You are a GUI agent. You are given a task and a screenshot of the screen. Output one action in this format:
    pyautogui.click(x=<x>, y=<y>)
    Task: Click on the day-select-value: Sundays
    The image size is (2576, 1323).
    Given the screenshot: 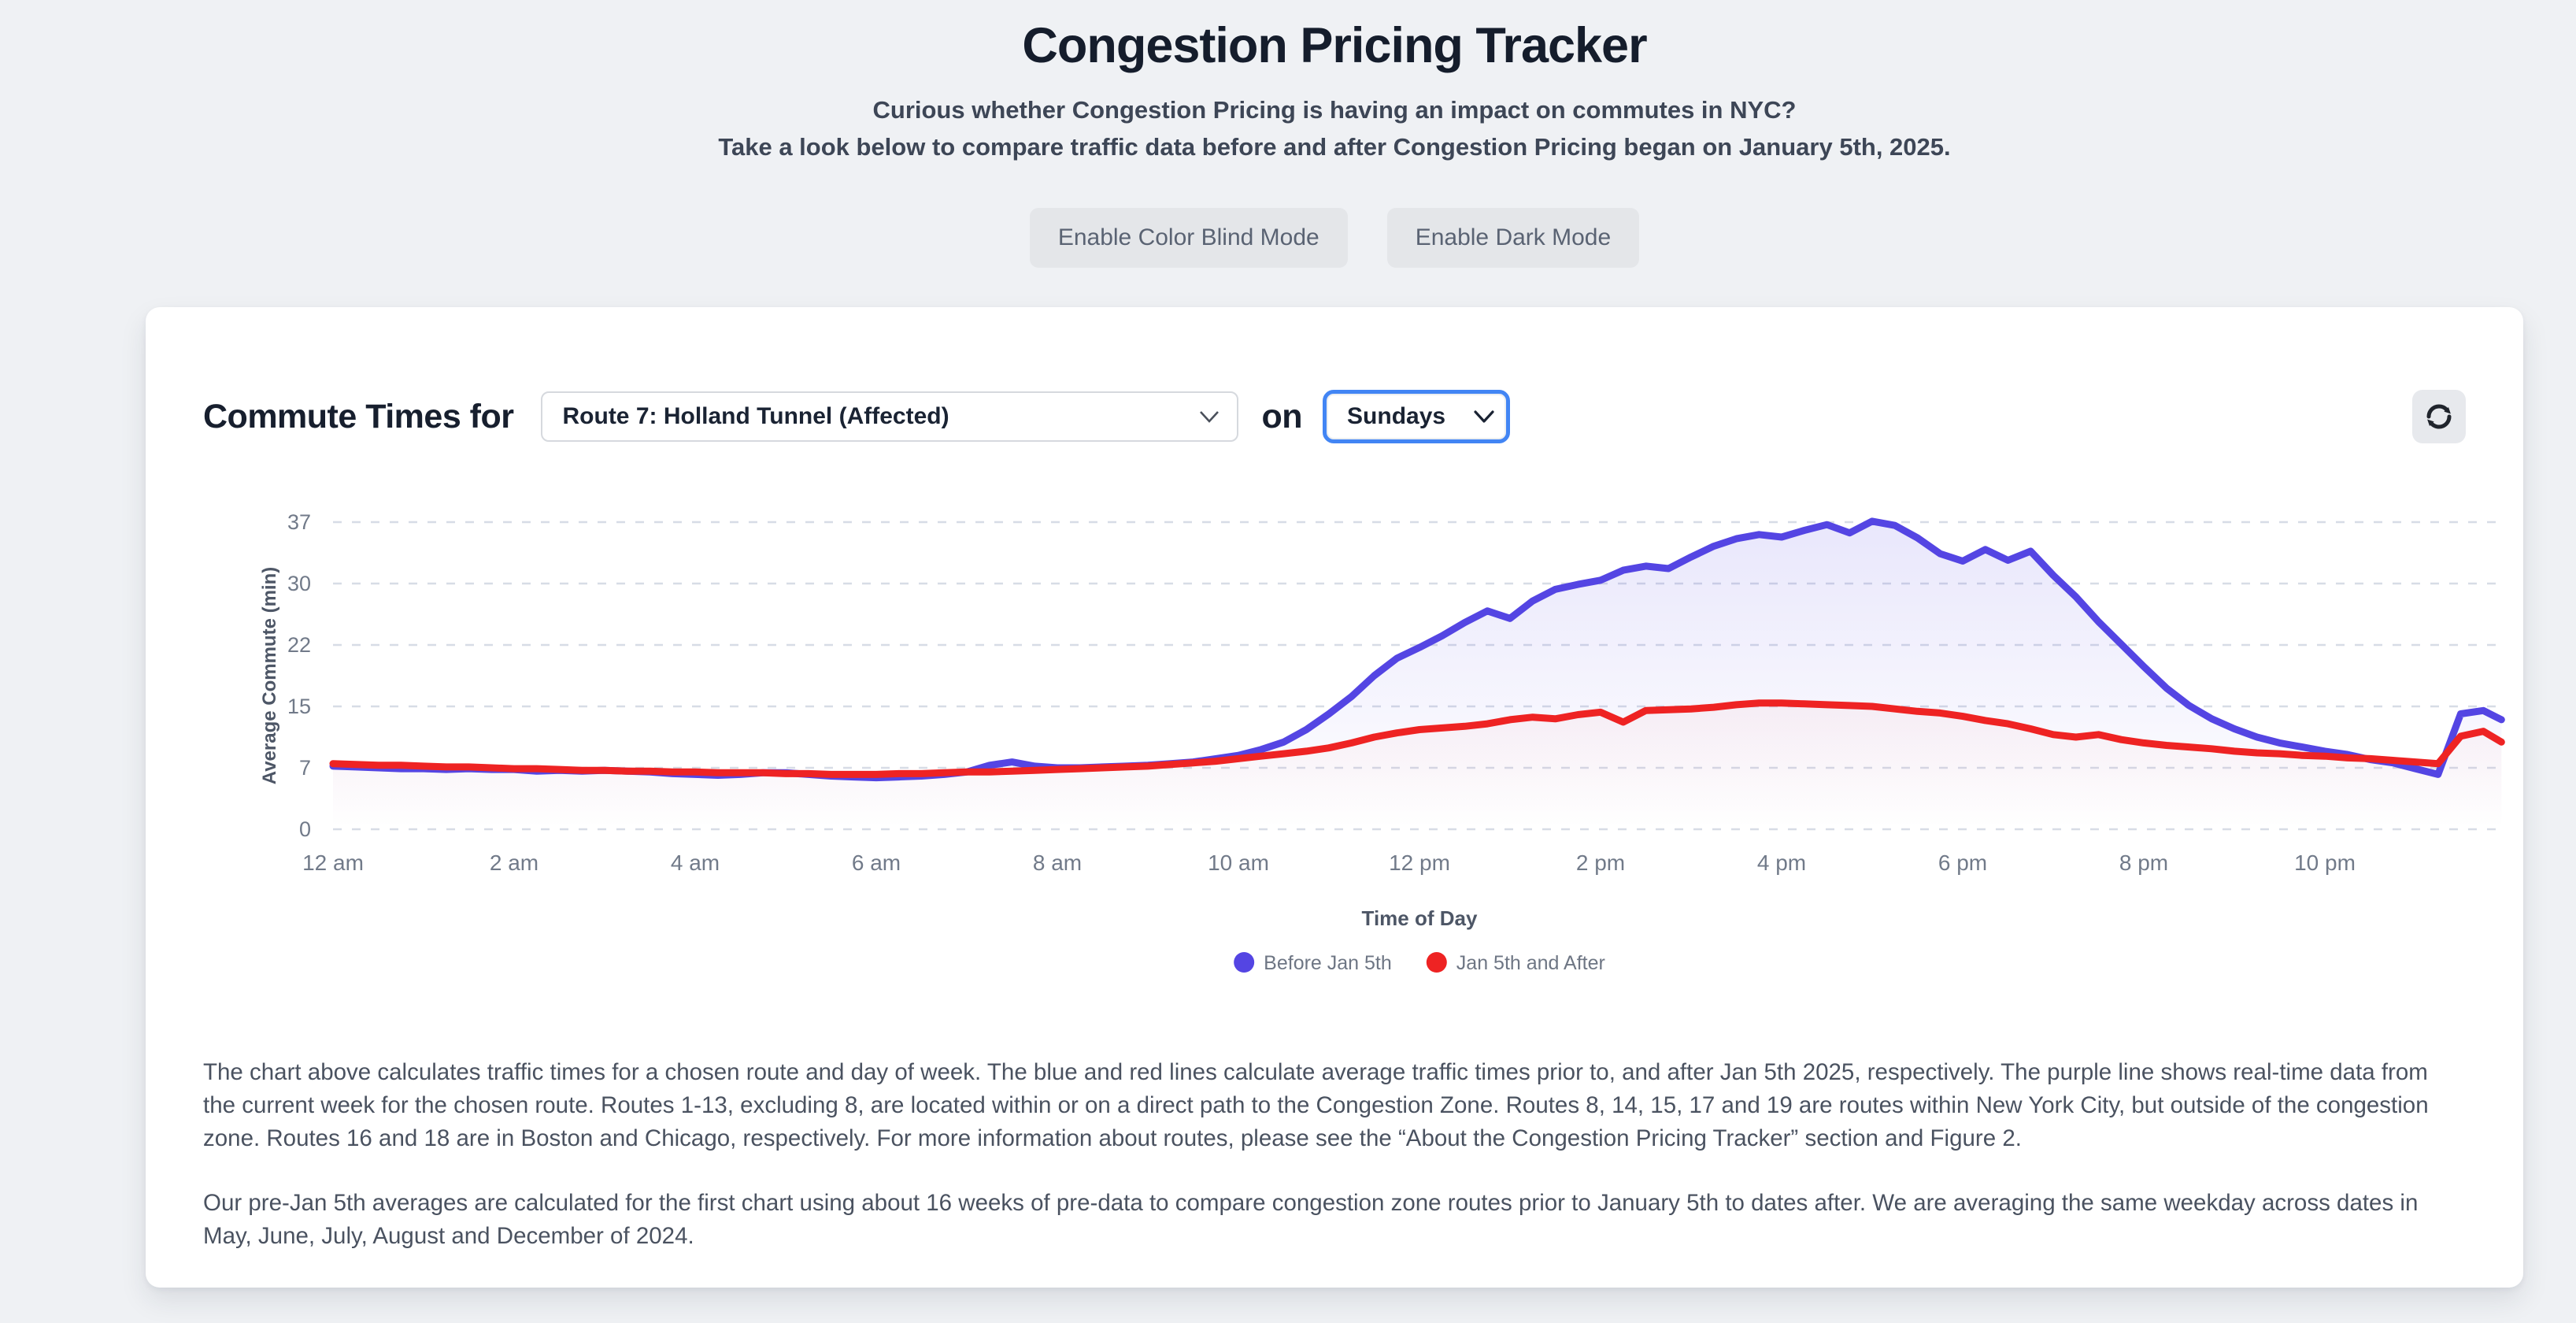 What is the action you would take?
    pyautogui.click(x=1396, y=416)
    